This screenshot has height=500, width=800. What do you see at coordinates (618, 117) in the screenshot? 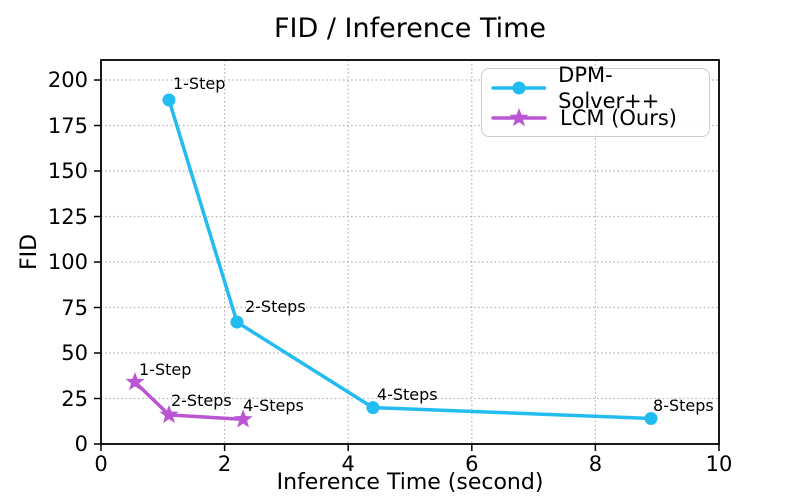
I see `legend-label: LCM (Ours)` at bounding box center [618, 117].